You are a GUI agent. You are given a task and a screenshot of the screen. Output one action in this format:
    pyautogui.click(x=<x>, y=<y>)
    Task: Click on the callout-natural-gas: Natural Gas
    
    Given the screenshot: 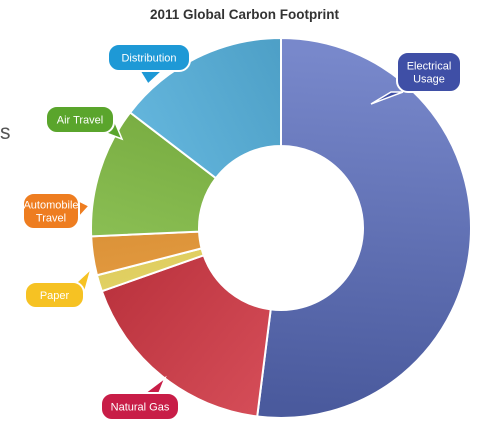 What is the action you would take?
    pyautogui.click(x=140, y=398)
    